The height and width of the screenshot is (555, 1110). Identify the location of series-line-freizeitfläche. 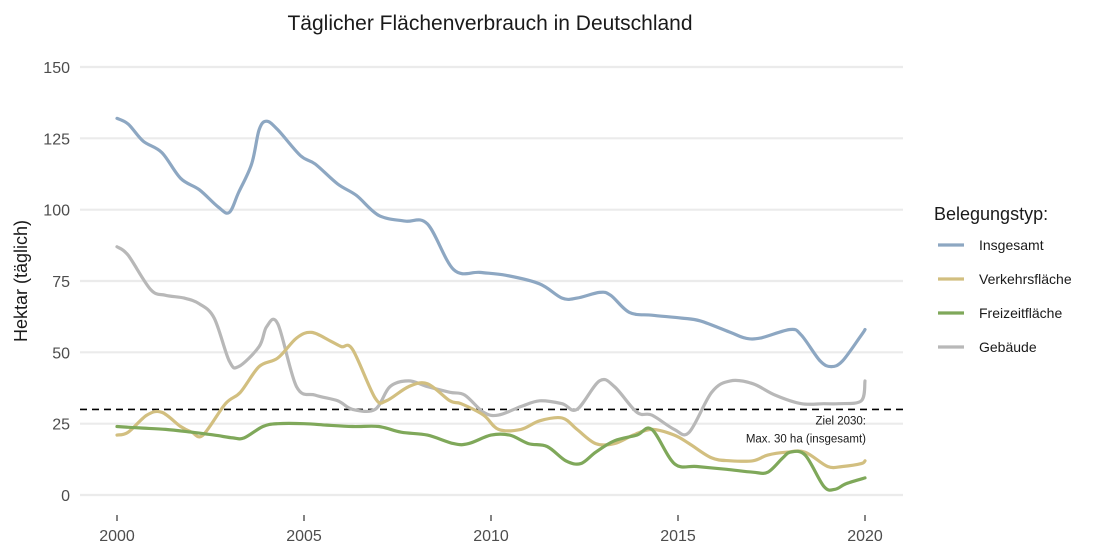
(491, 456).